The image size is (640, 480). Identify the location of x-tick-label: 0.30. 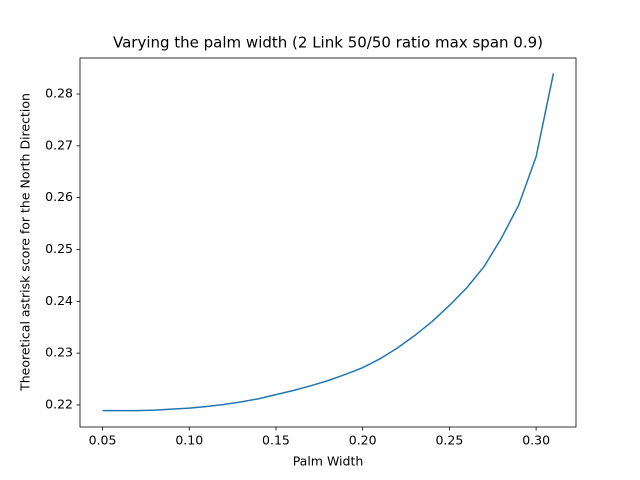
(536, 440).